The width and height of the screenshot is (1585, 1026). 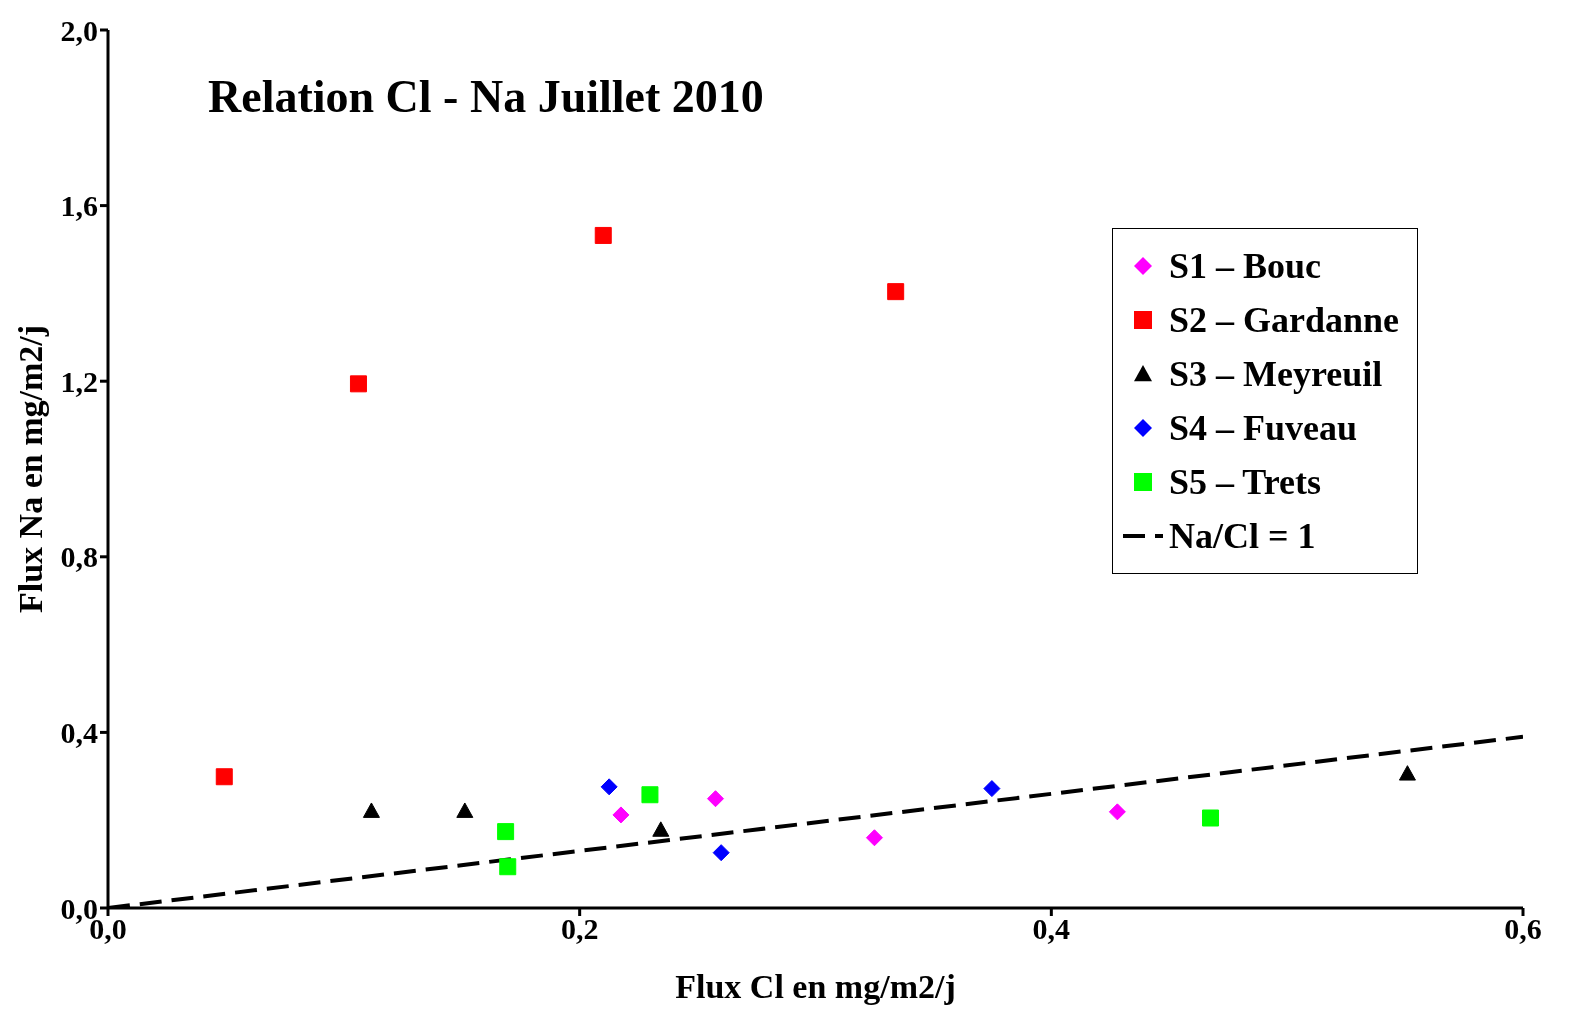 What do you see at coordinates (1242, 536) in the screenshot?
I see `legend-label: Na/Cl = 1` at bounding box center [1242, 536].